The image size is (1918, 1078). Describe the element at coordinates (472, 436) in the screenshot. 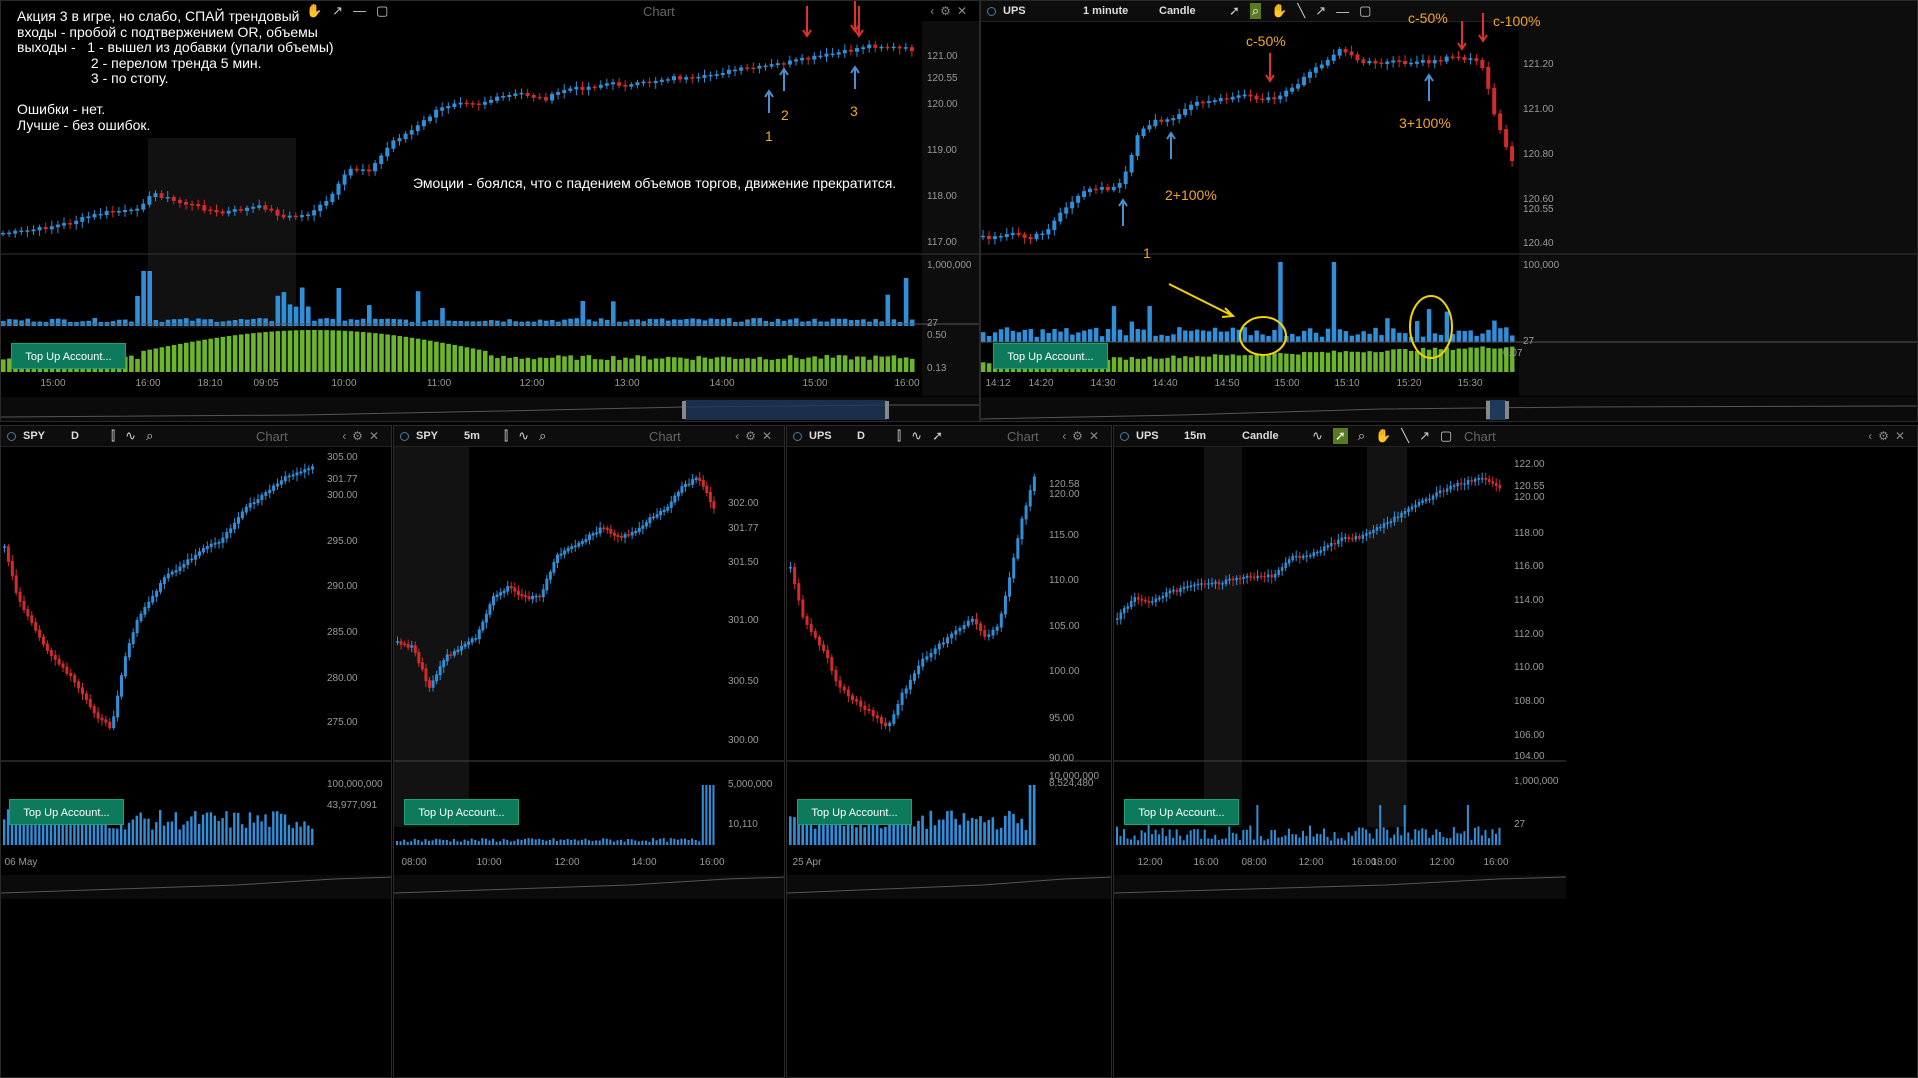

I see `panel4-timeframe: 5m` at that location.